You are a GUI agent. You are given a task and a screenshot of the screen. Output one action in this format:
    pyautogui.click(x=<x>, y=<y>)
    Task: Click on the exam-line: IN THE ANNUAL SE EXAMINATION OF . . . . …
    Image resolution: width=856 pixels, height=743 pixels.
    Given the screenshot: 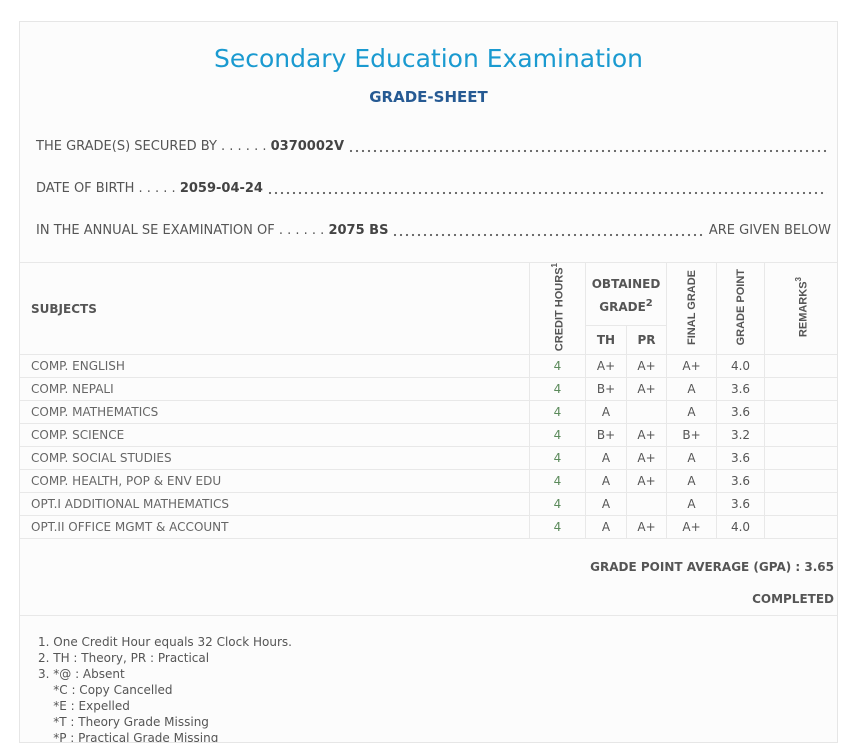 What is the action you would take?
    pyautogui.click(x=433, y=231)
    